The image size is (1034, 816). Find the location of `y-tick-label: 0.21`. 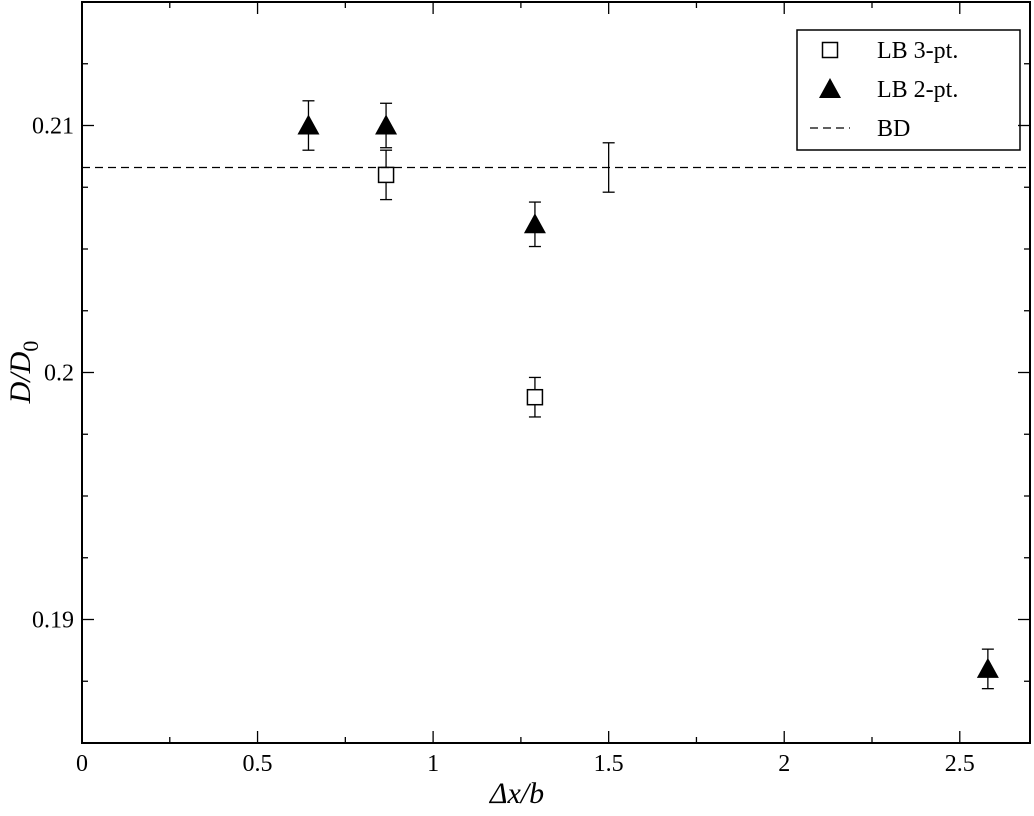

y-tick-label: 0.21 is located at coordinates (53, 127).